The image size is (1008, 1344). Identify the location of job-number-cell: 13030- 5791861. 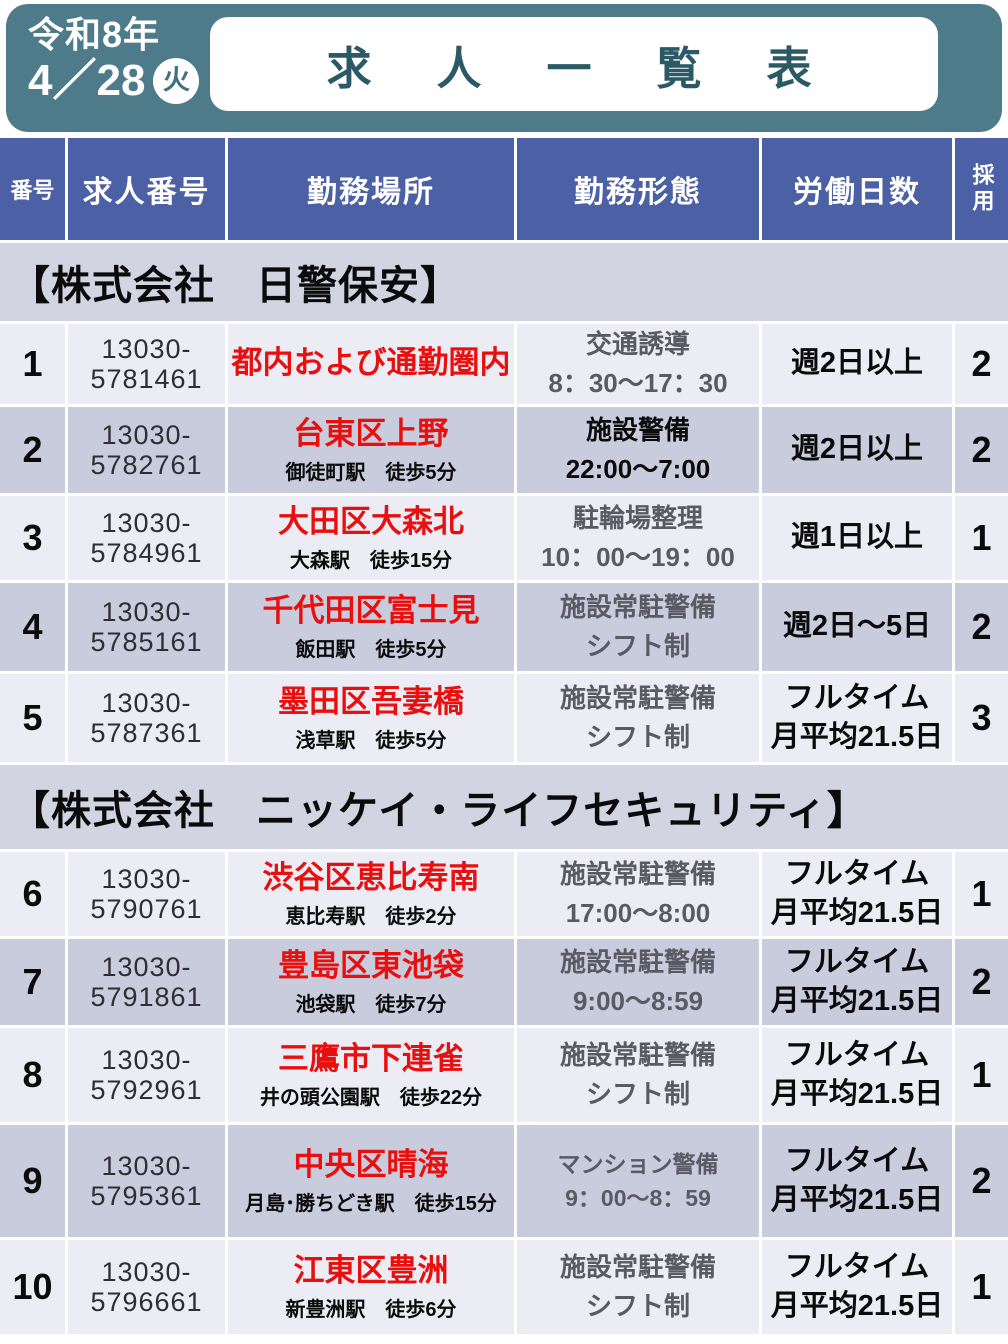
(146, 982).